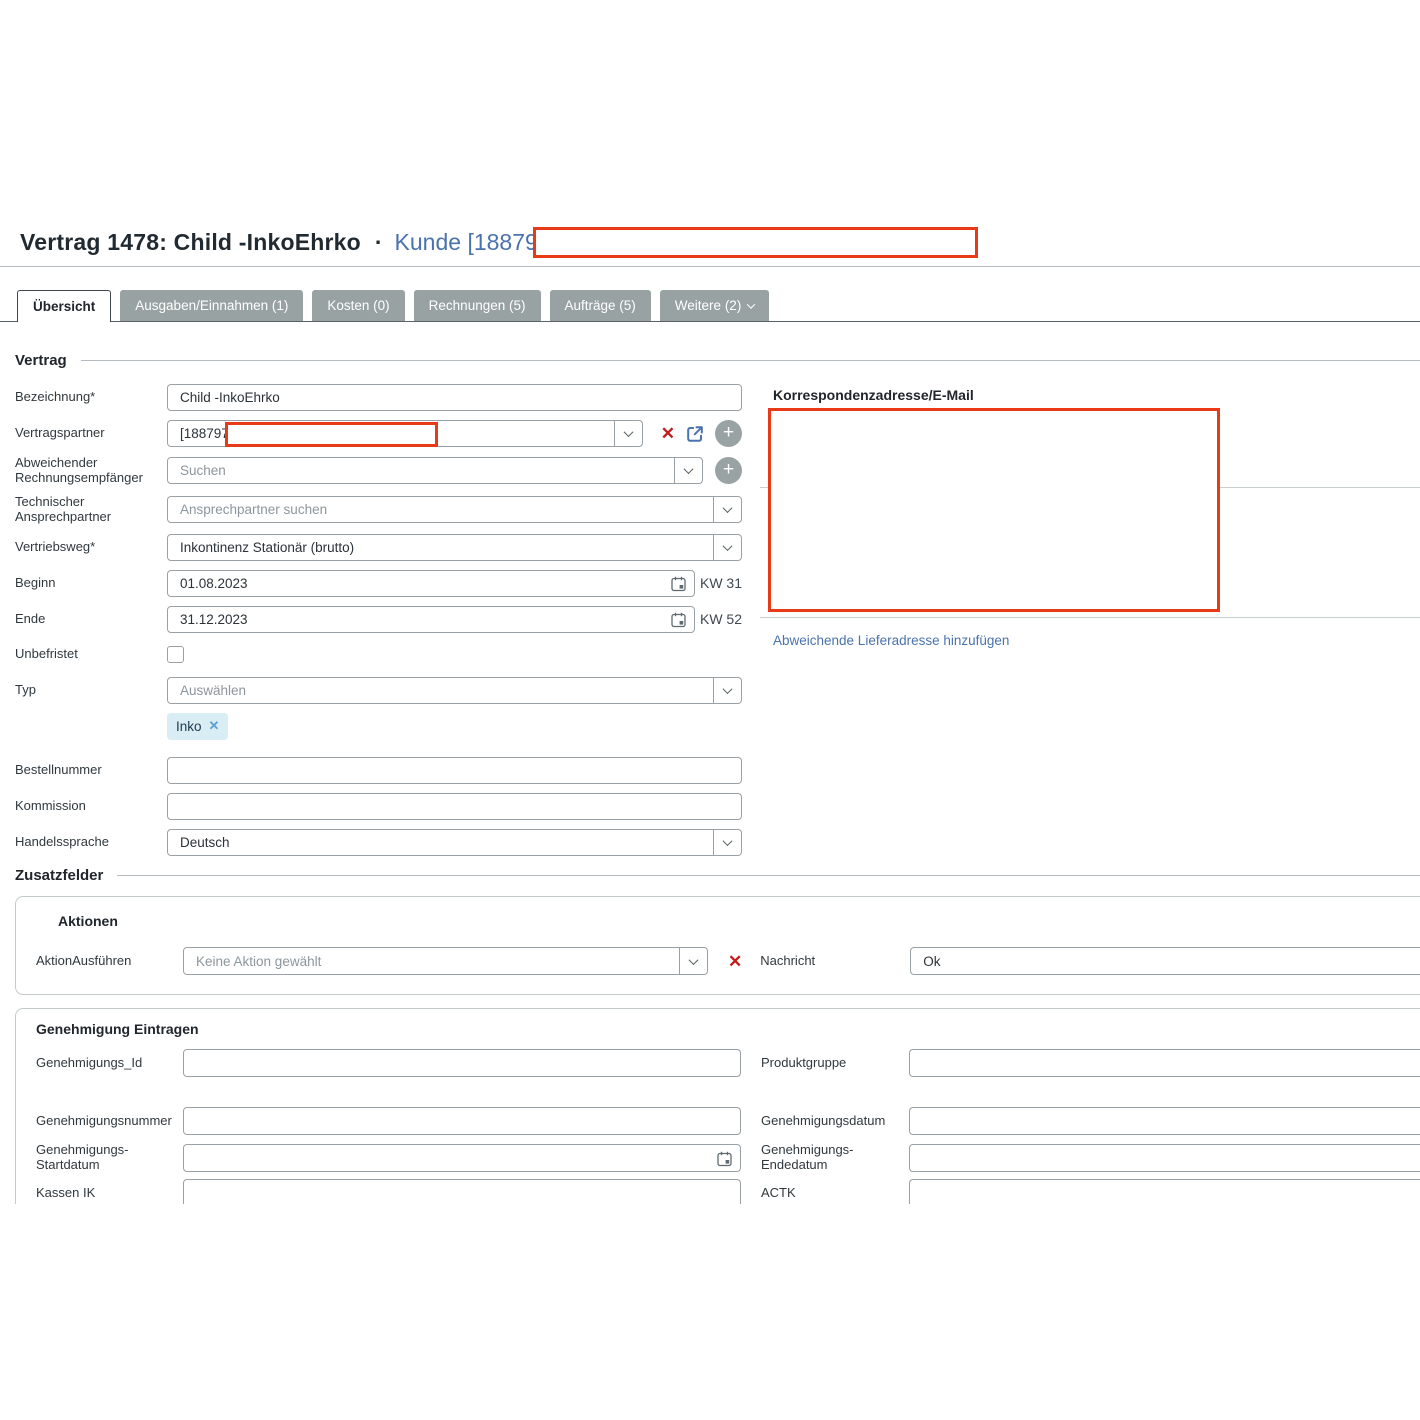 The height and width of the screenshot is (1420, 1420). I want to click on field-row-typ: Typ Auswählen, so click(378, 690).